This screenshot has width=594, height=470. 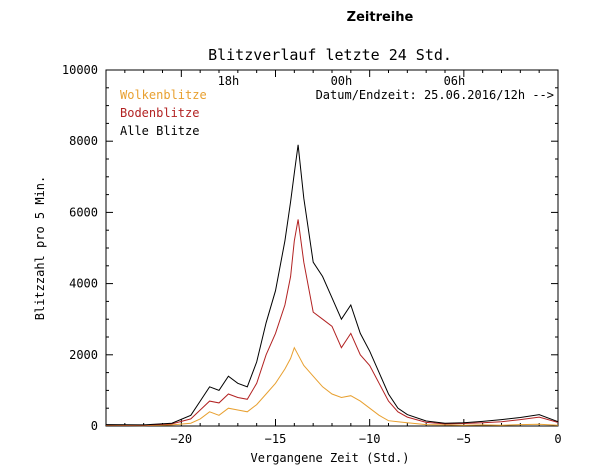 I want to click on top-axis-label: 18h, so click(x=229, y=81).